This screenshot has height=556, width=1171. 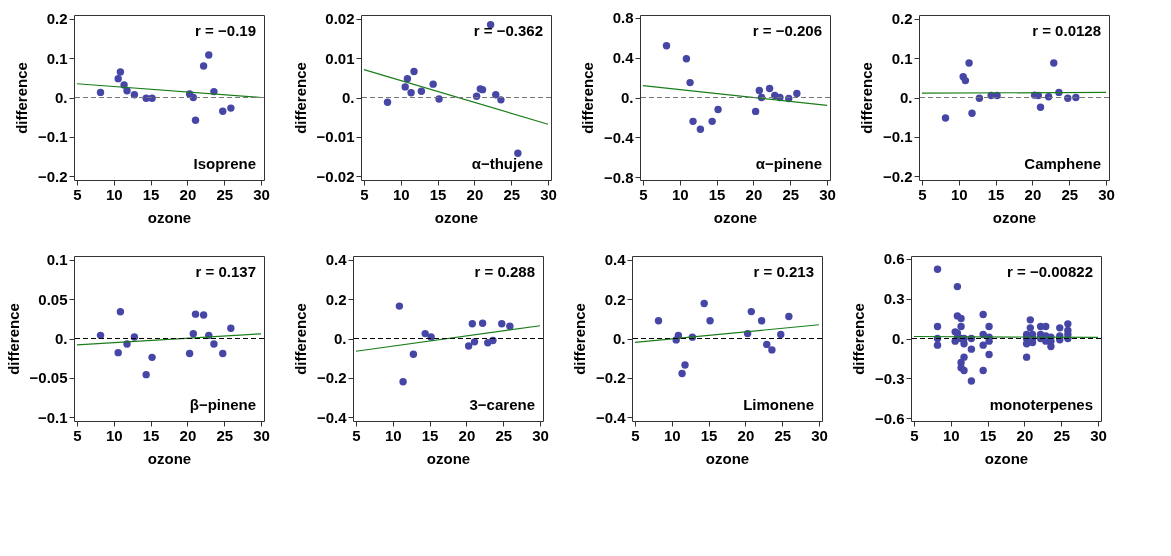 I want to click on annotation: r = 0.288, so click(x=504, y=271).